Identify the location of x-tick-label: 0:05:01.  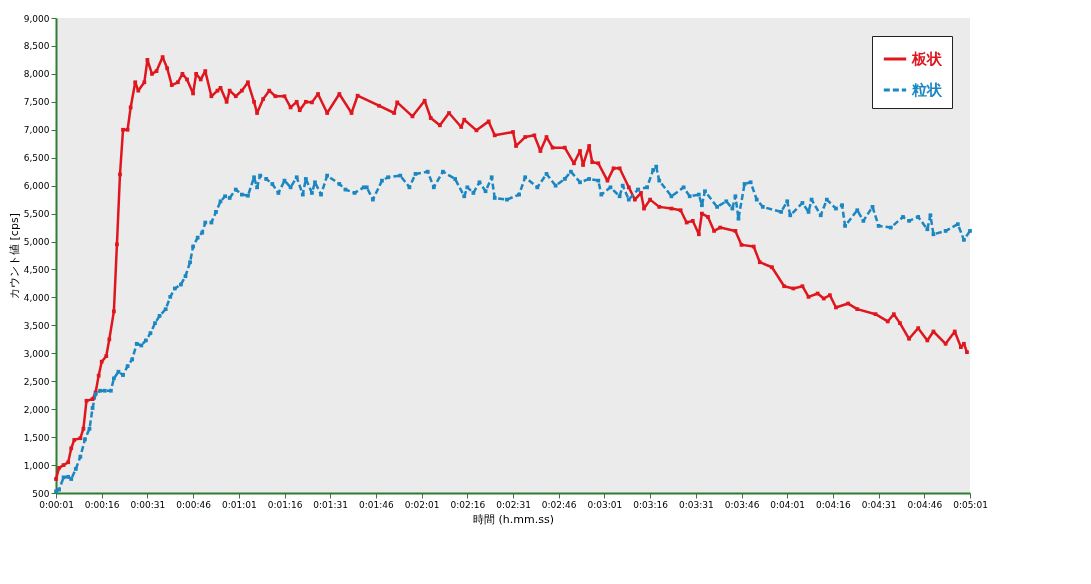
(970, 504).